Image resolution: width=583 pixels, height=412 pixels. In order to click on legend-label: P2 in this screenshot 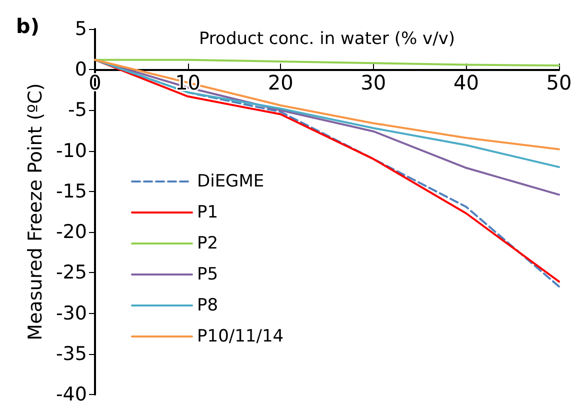, I will do `click(207, 244)`.